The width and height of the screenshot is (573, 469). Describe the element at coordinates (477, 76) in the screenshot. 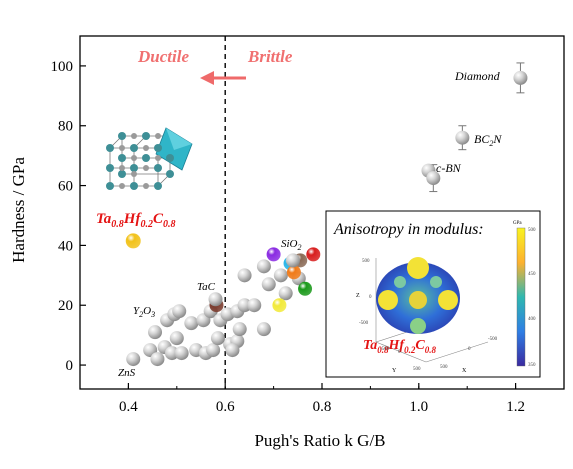

I see `diamond-label: Diamond` at that location.